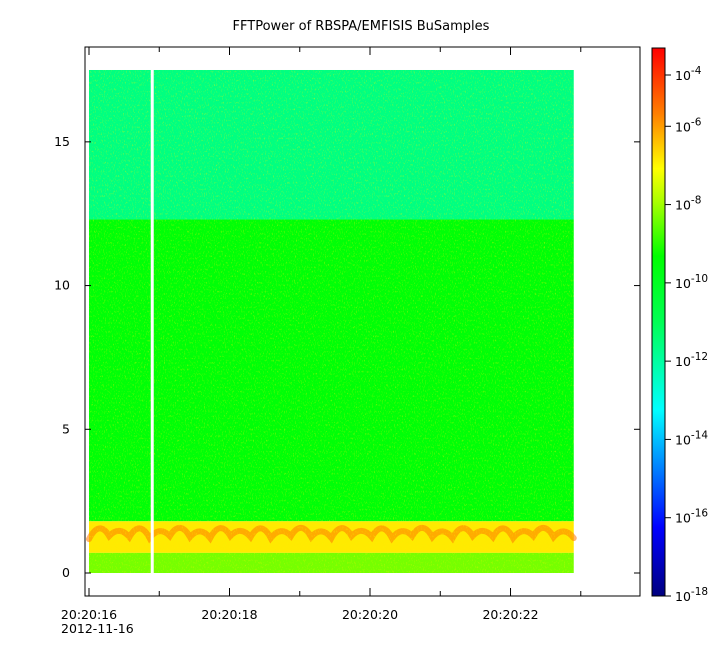  I want to click on x-tick-label: 20:20:20, so click(370, 614).